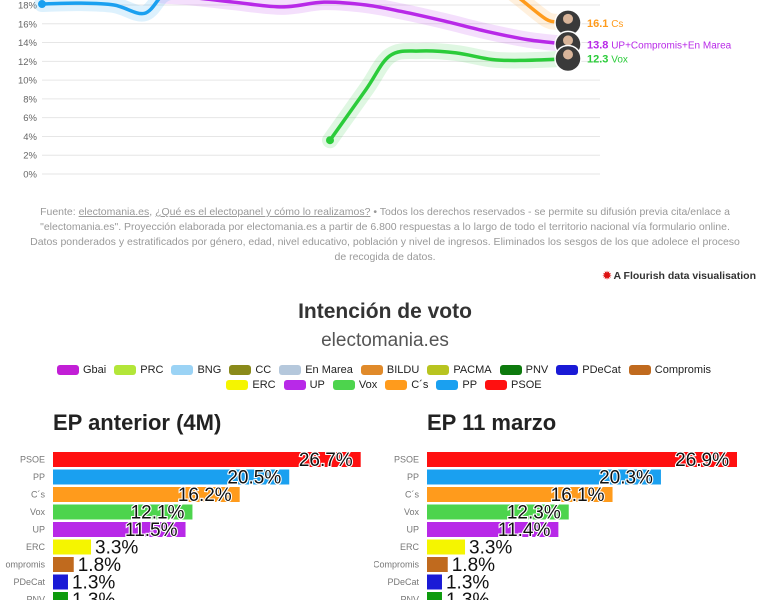 This screenshot has width=760, height=600. What do you see at coordinates (58, 212) in the screenshot?
I see `source-prefix: Fuente:` at bounding box center [58, 212].